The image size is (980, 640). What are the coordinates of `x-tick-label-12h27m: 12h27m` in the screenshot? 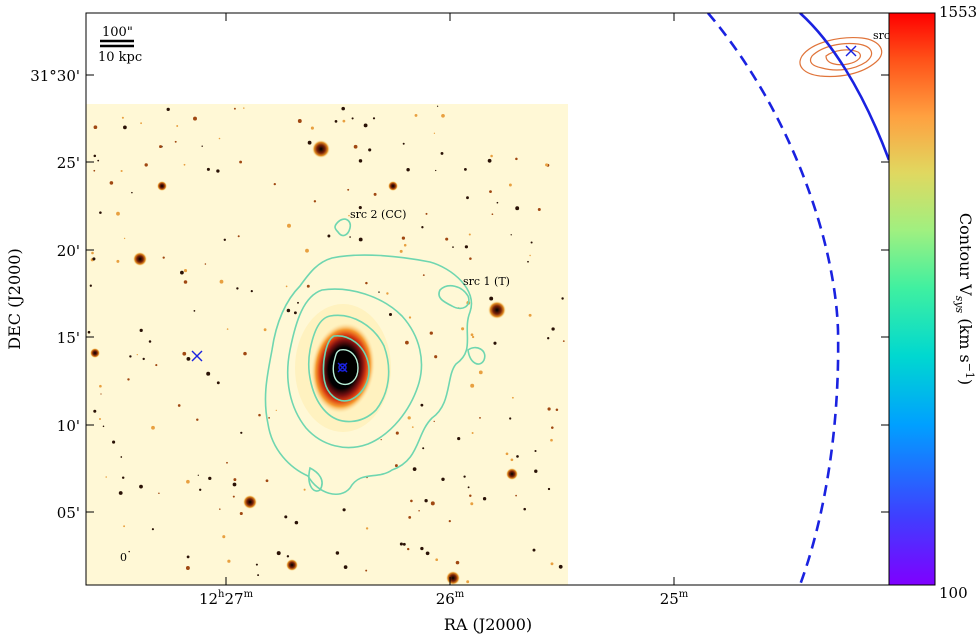 It's located at (226, 598).